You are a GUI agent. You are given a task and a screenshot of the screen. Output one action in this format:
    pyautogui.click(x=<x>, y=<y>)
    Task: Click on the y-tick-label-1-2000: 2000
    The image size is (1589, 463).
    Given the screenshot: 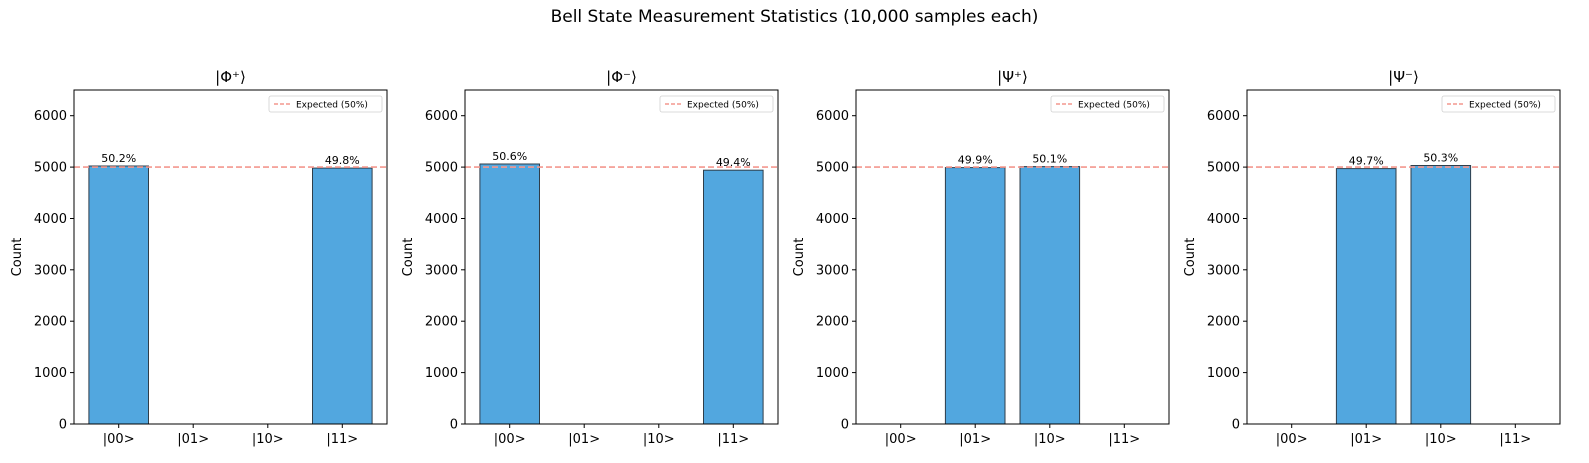 What is the action you would take?
    pyautogui.click(x=441, y=322)
    